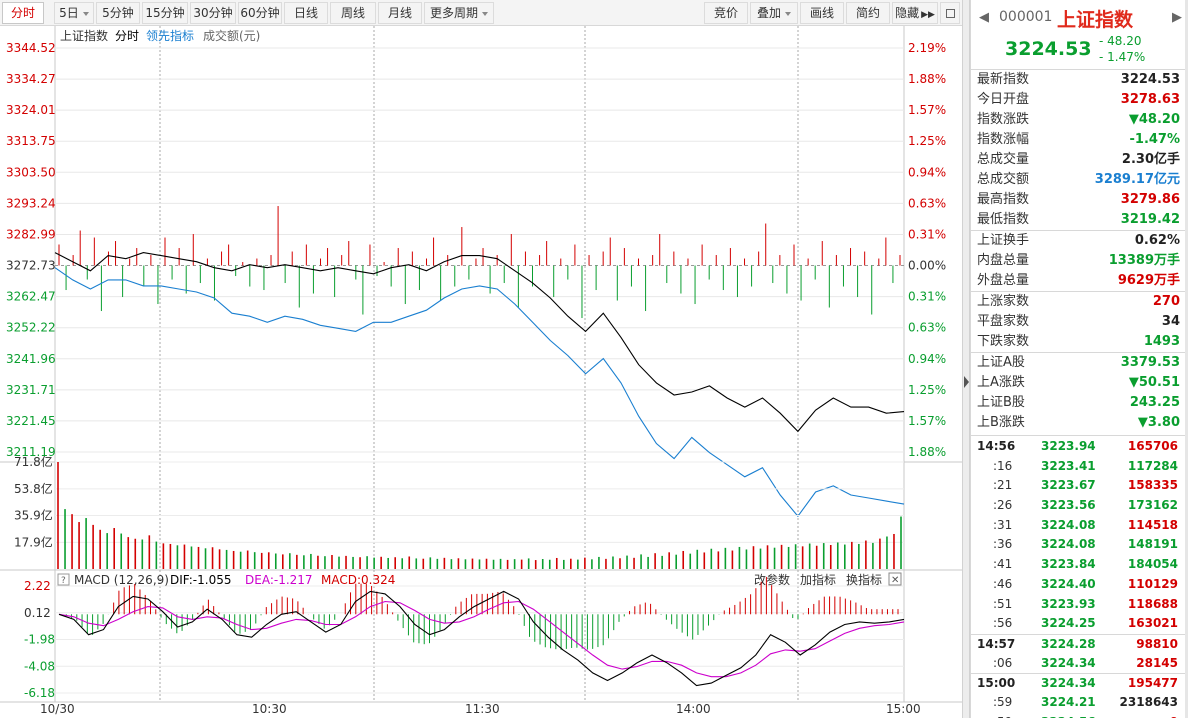 The width and height of the screenshot is (1188, 718). Describe the element at coordinates (1079, 220) in the screenshot. I see `stat-row: 最低指数 3219.42` at that location.